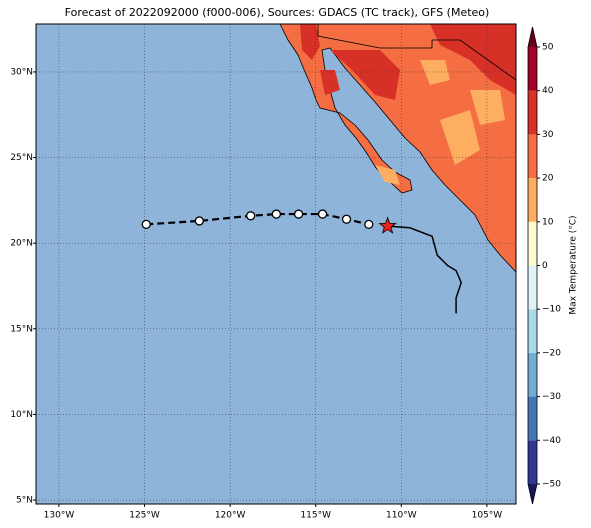 The width and height of the screenshot is (591, 528). Describe the element at coordinates (548, 222) in the screenshot. I see `colorbar-tick-label: 10` at that location.